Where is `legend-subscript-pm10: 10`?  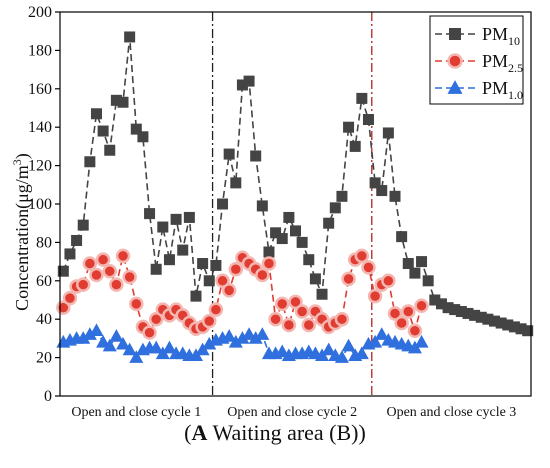
legend-subscript-pm10: 10 is located at coordinates (514, 41).